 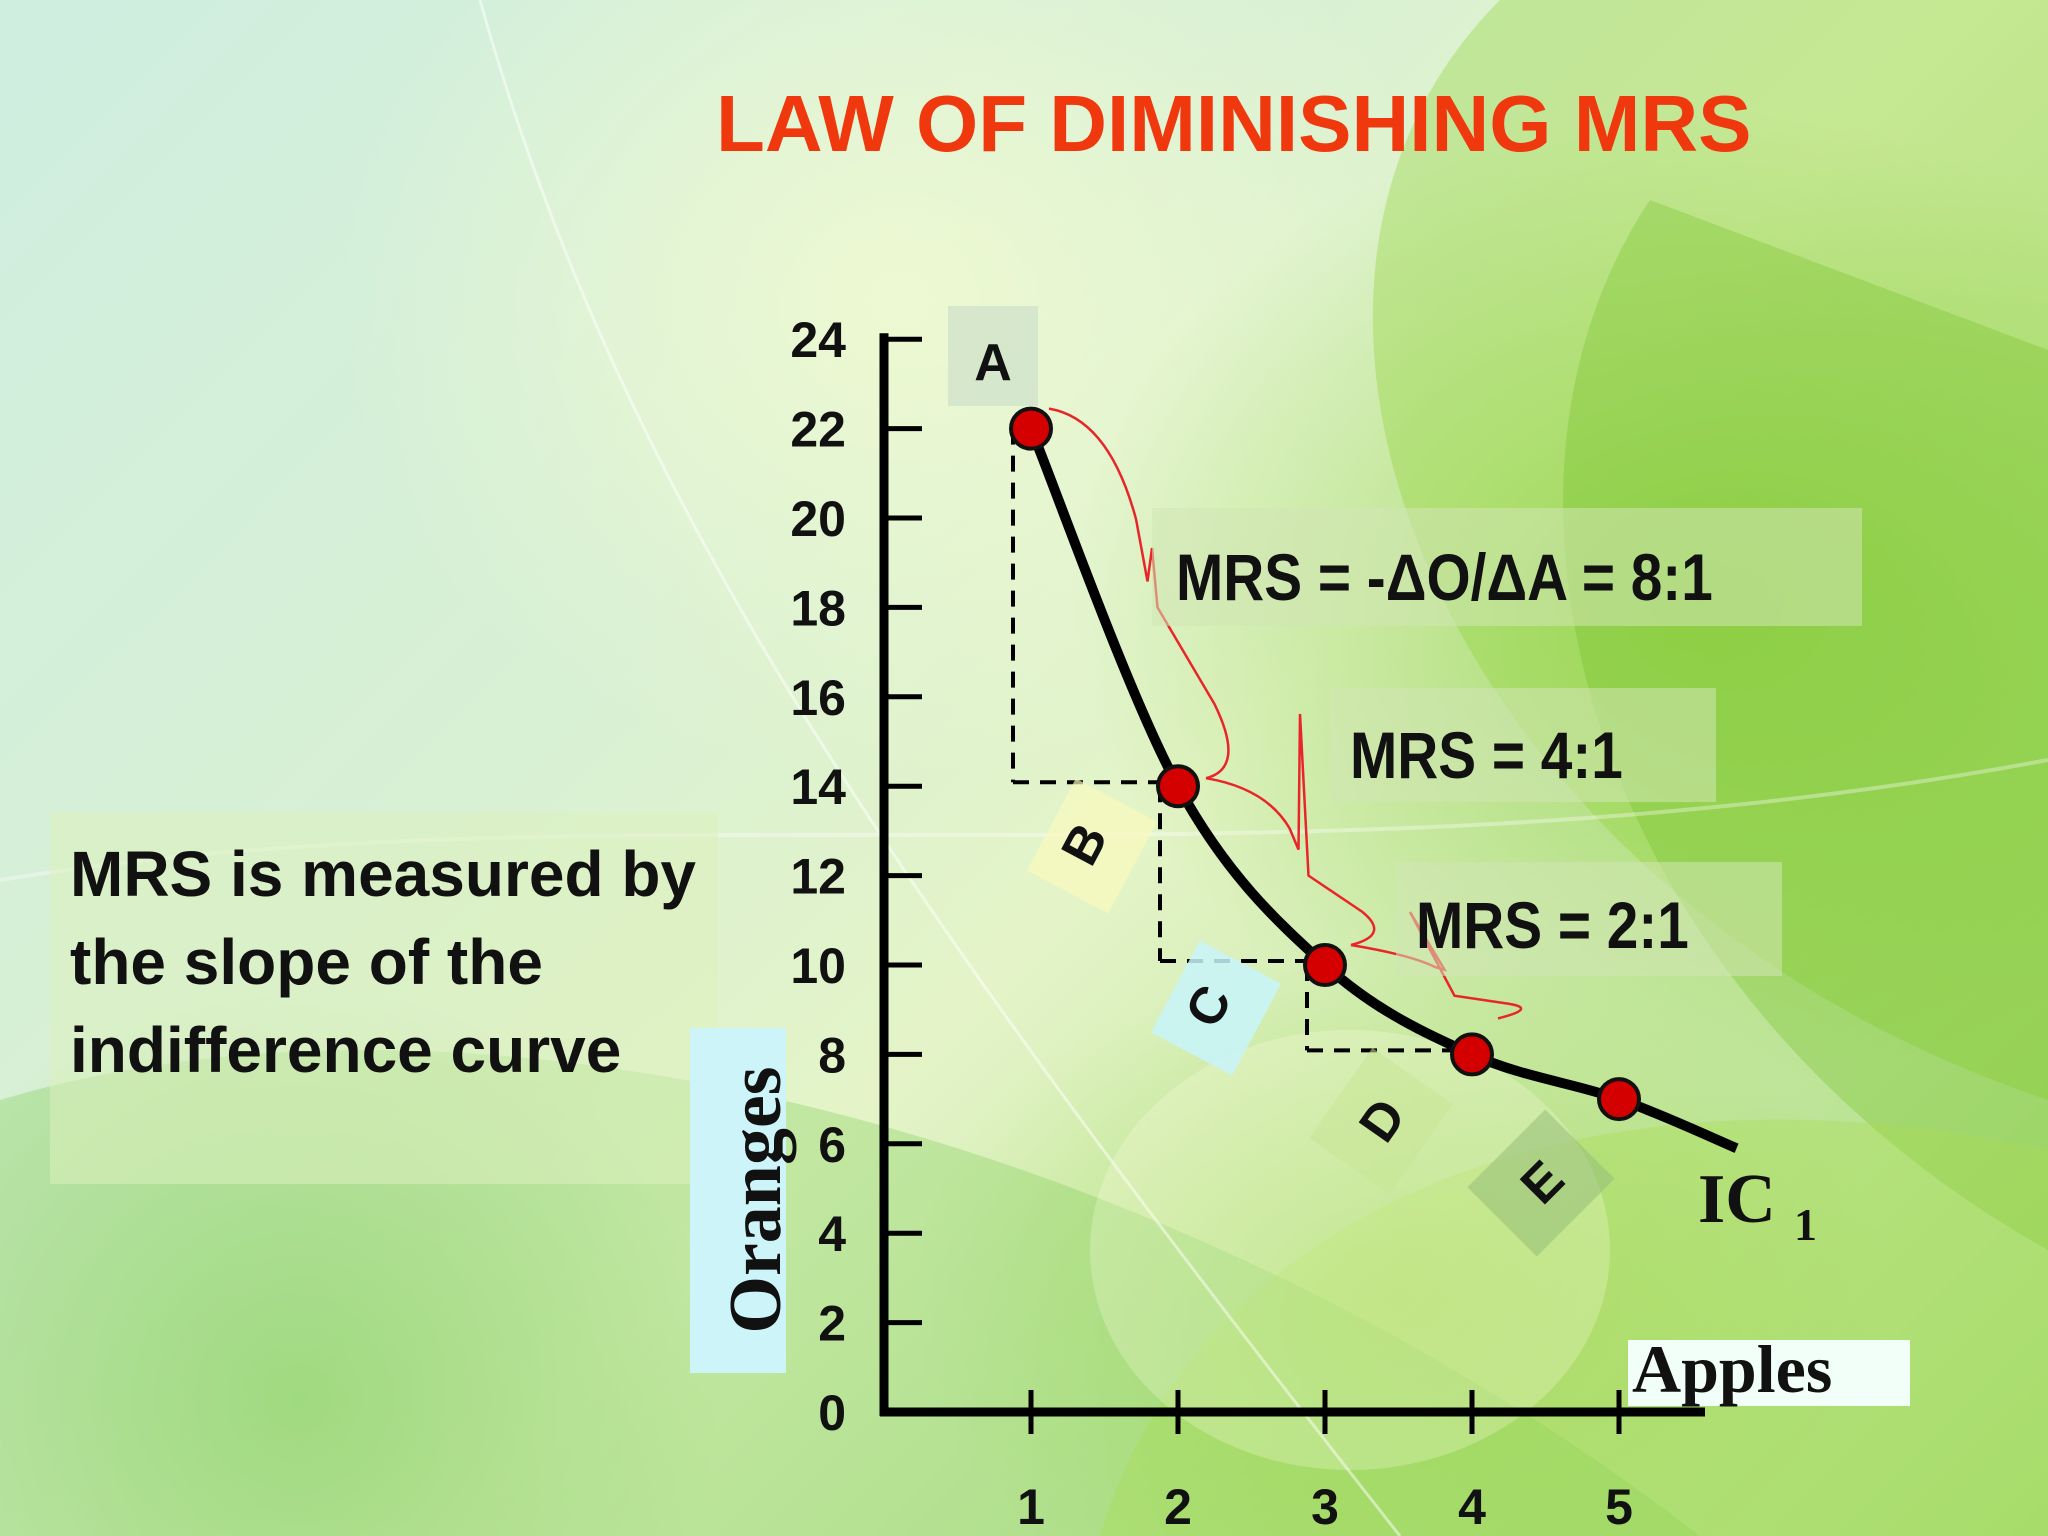 I want to click on curve-label: IC, so click(x=1737, y=1199).